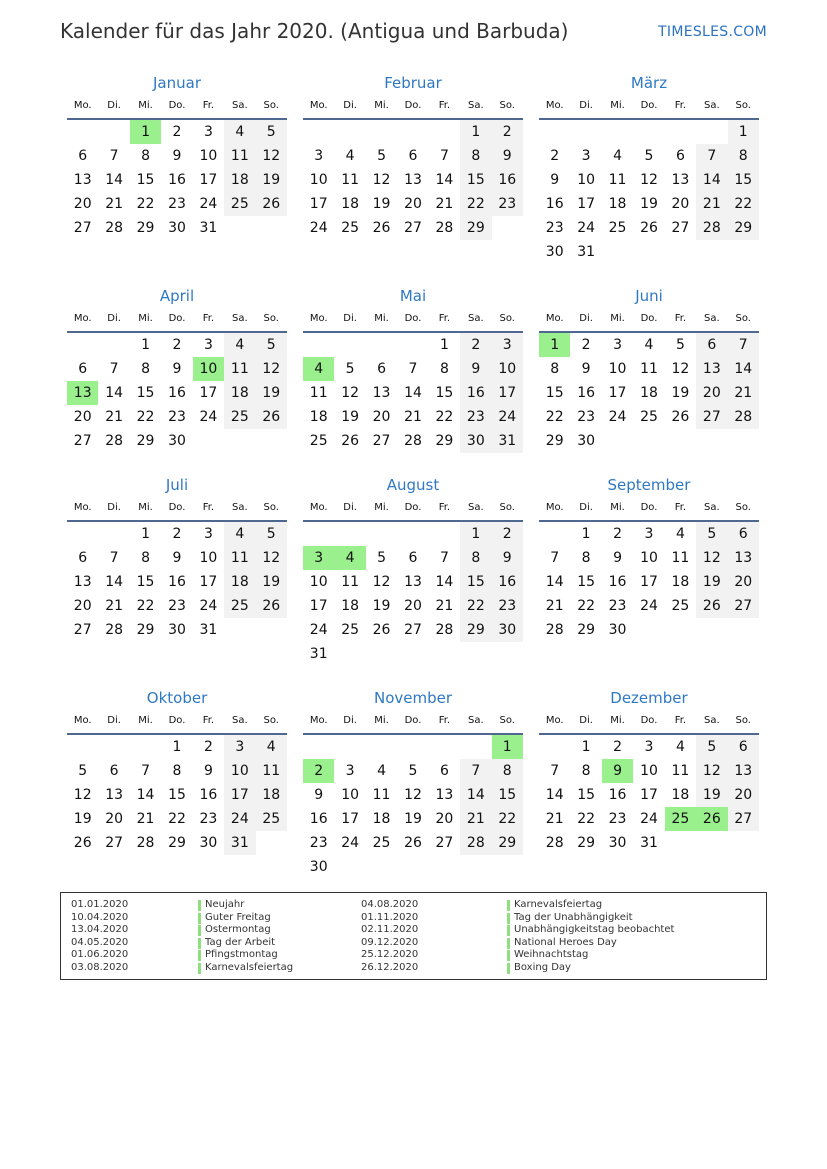 The width and height of the screenshot is (827, 1169). Describe the element at coordinates (712, 32) in the screenshot. I see `brand-link: TIMESLES.COM` at that location.